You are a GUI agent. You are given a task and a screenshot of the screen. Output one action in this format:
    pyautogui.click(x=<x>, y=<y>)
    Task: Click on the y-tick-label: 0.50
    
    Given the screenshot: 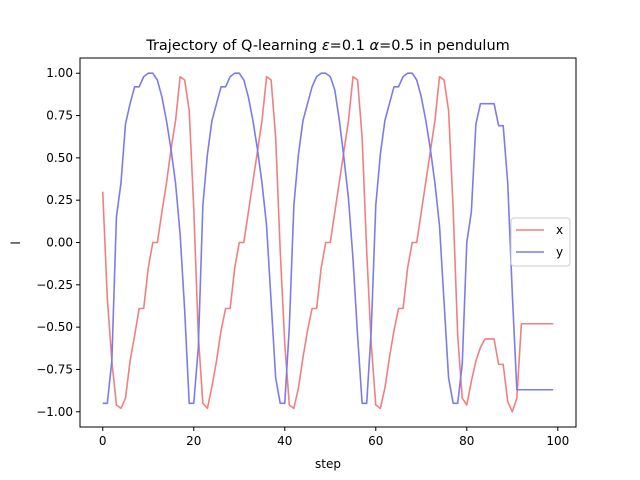 What is the action you would take?
    pyautogui.click(x=59, y=158)
    